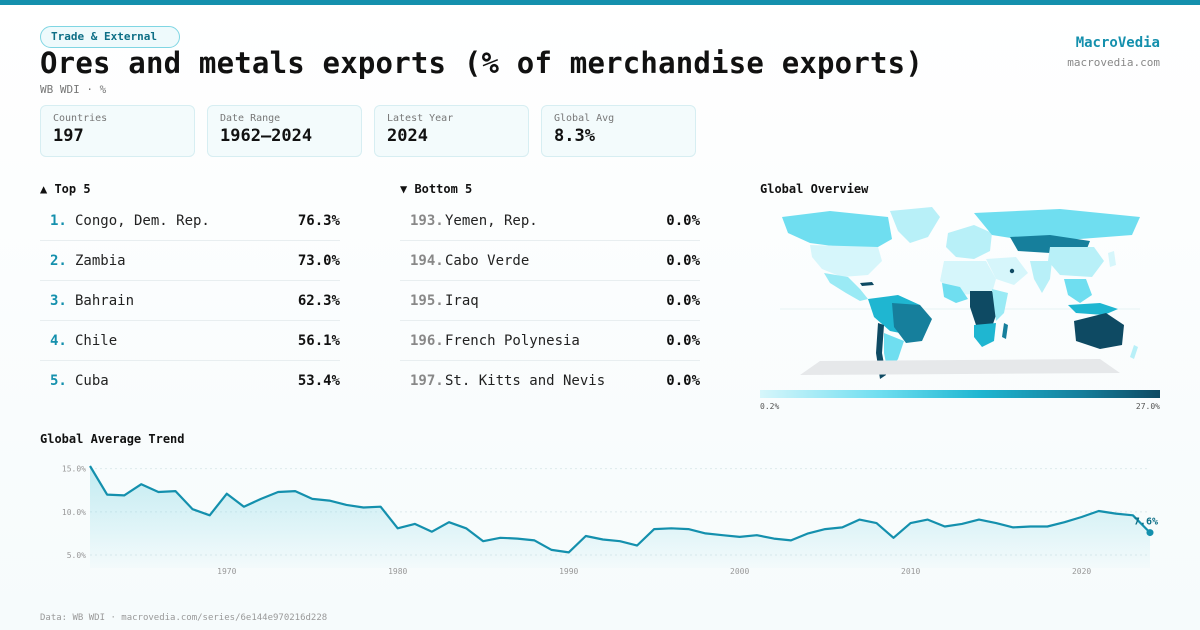 The height and width of the screenshot is (630, 1200). What do you see at coordinates (550, 301) in the screenshot?
I see `list-item: 195. Iraq 0.0%` at bounding box center [550, 301].